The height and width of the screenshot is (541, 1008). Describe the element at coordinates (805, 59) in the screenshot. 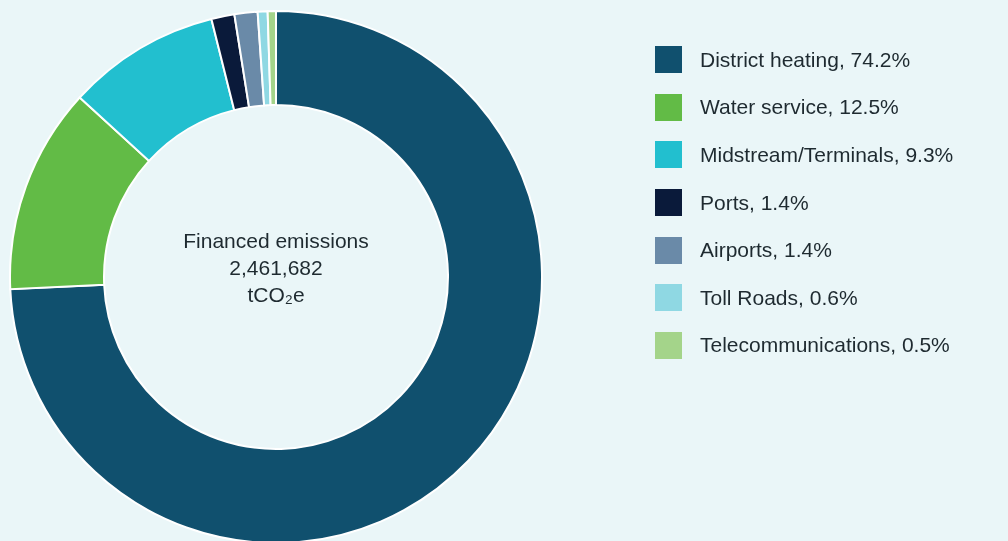

I see `legend-label: District heating, 74.2%` at that location.